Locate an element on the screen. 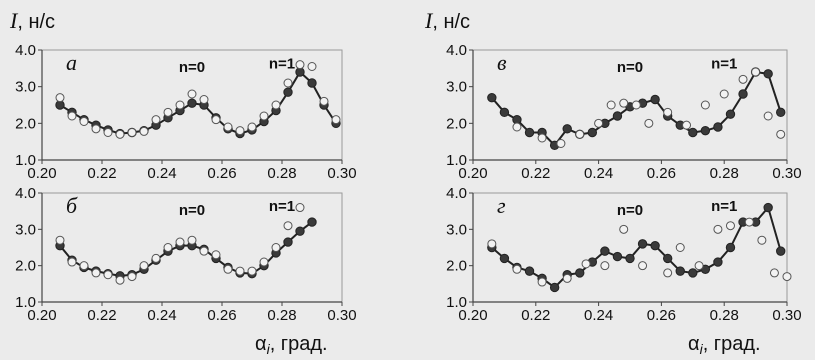  panel-letter: б is located at coordinates (72, 205).